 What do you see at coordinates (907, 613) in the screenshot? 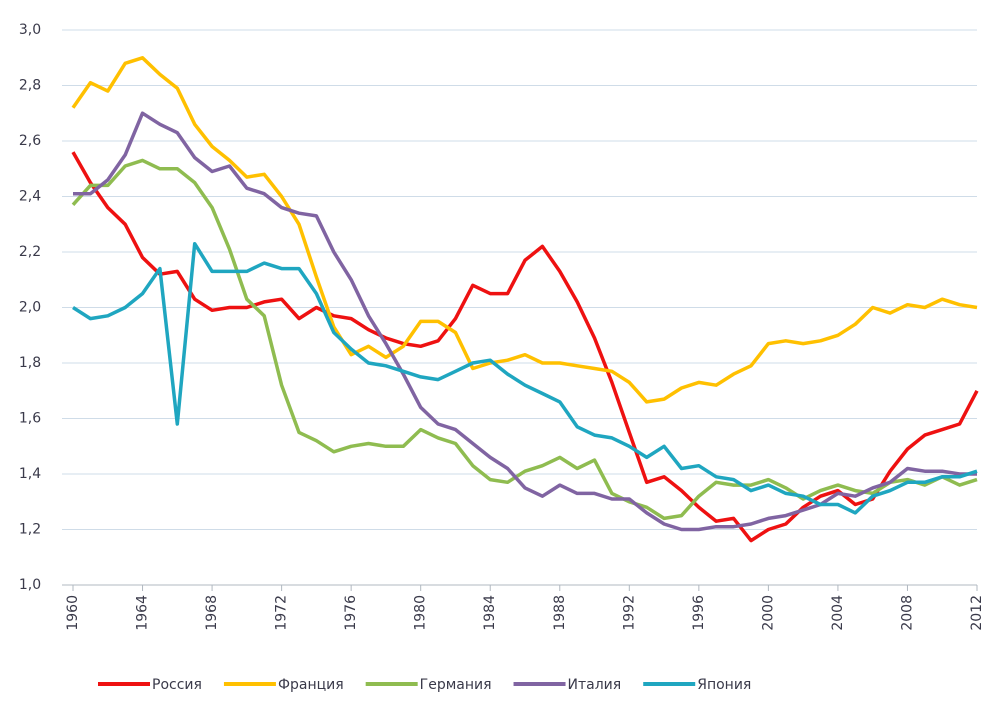
I see `x-tick-label: 2008` at bounding box center [907, 613].